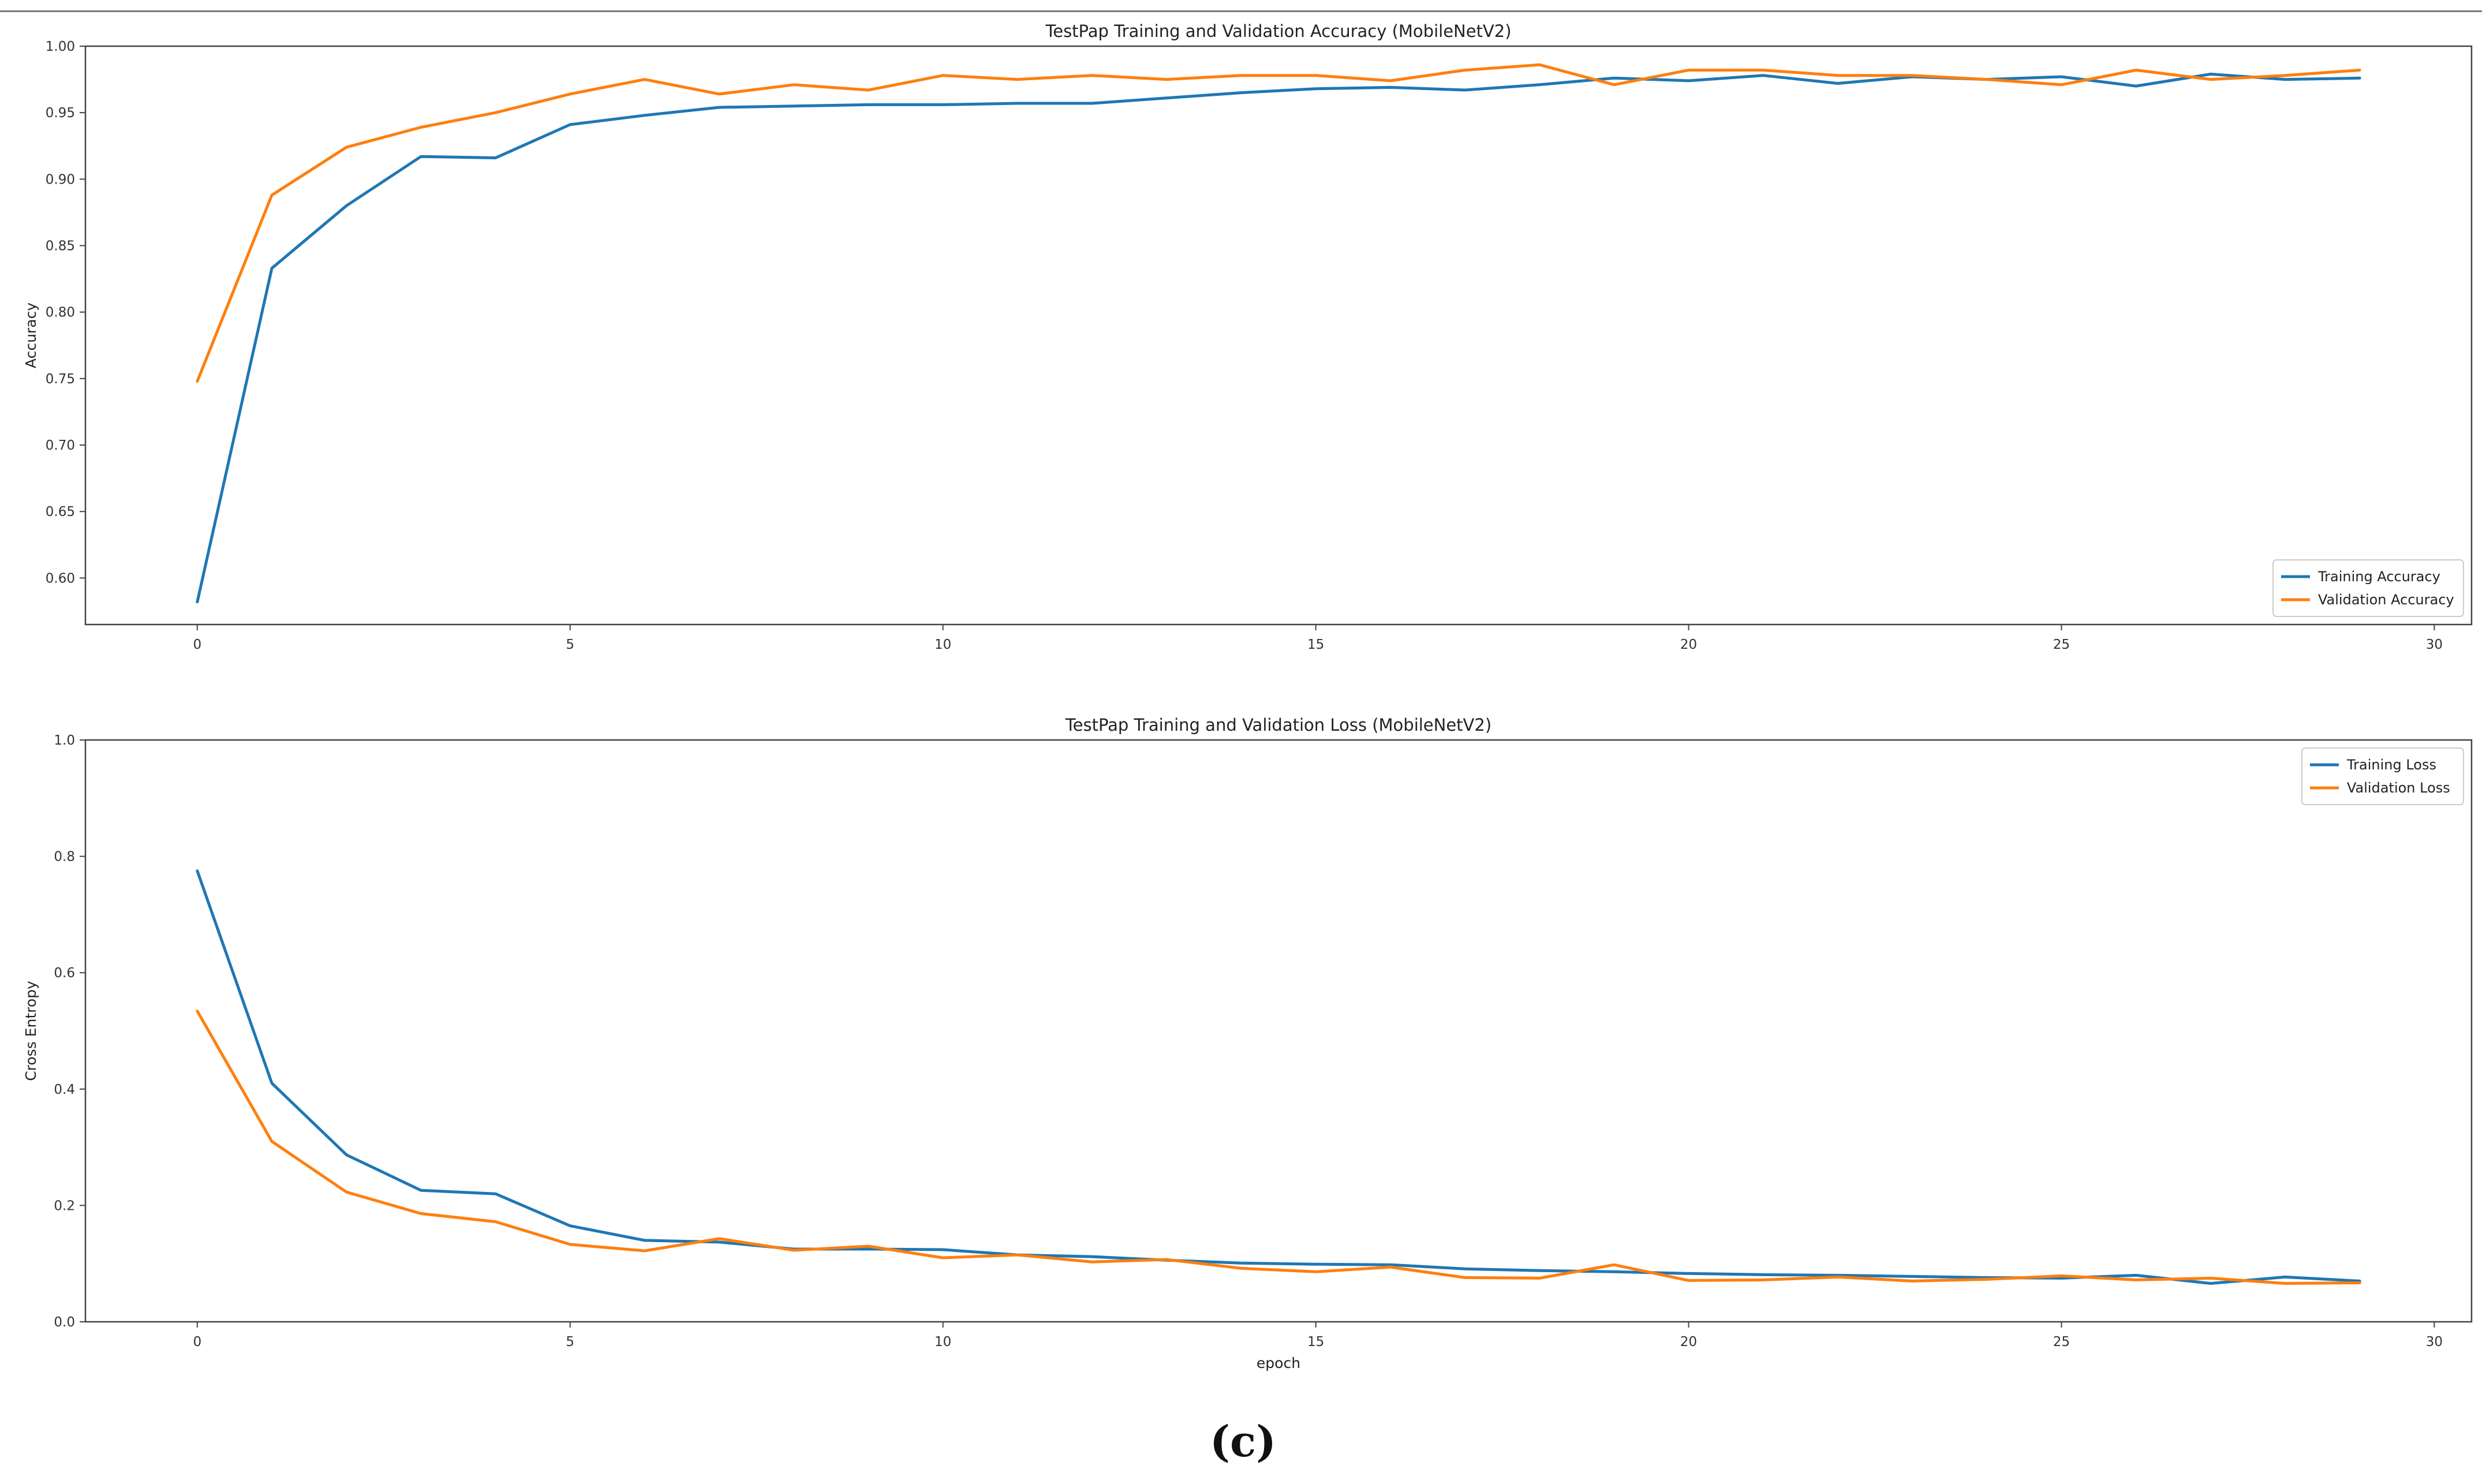  I want to click on legend-entry: Training Accuracy, so click(2378, 577).